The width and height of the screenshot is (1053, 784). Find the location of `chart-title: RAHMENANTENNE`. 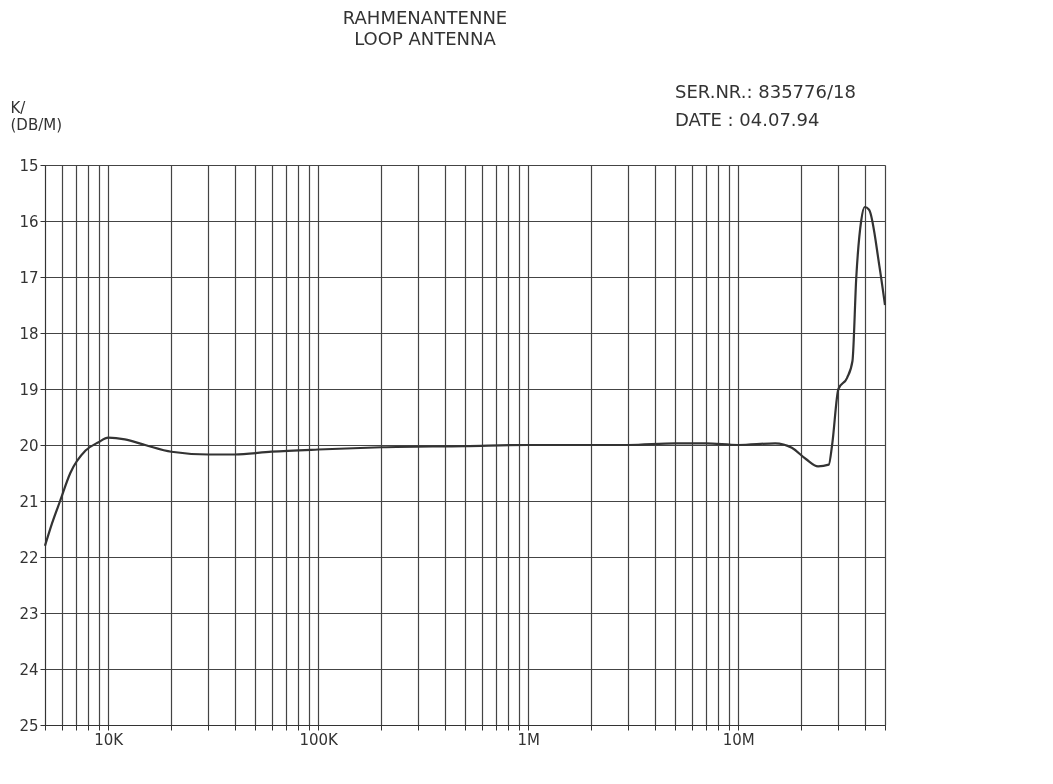

chart-title: RAHMENANTENNE is located at coordinates (425, 17).